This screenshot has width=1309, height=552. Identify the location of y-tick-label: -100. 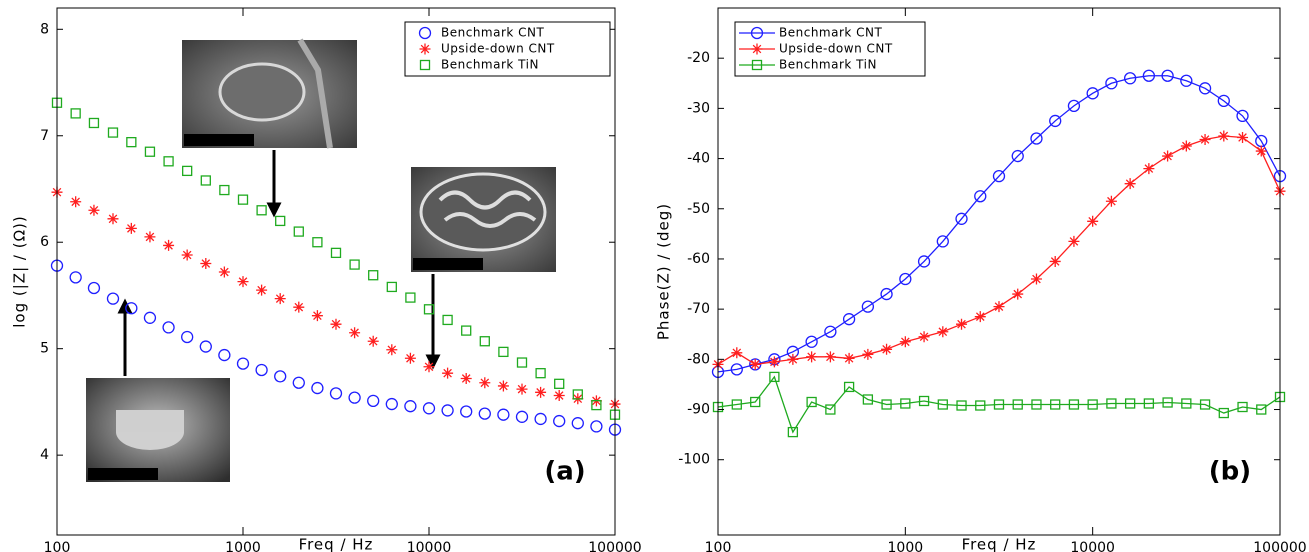
(694, 460).